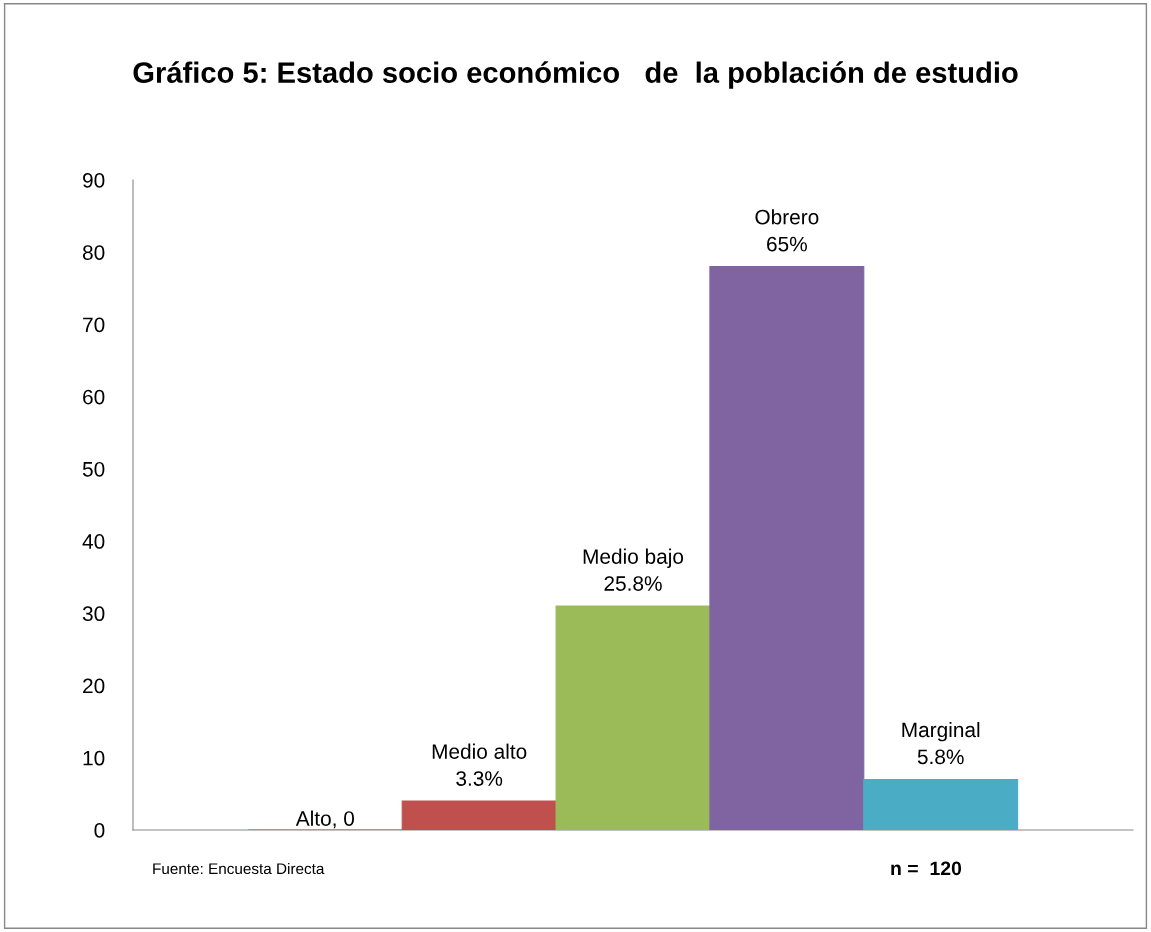 Image resolution: width=1151 pixels, height=932 pixels. I want to click on data-label: Marginal 5.8%, so click(941, 743).